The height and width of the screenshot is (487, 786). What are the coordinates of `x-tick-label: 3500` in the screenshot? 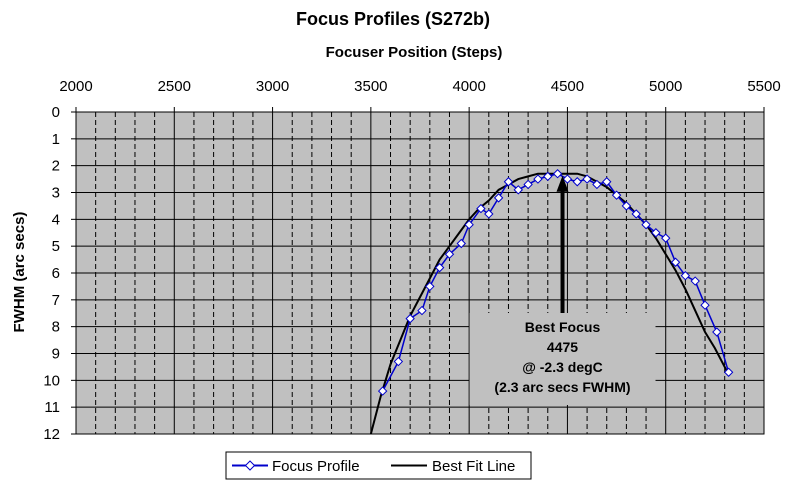 It's located at (370, 86).